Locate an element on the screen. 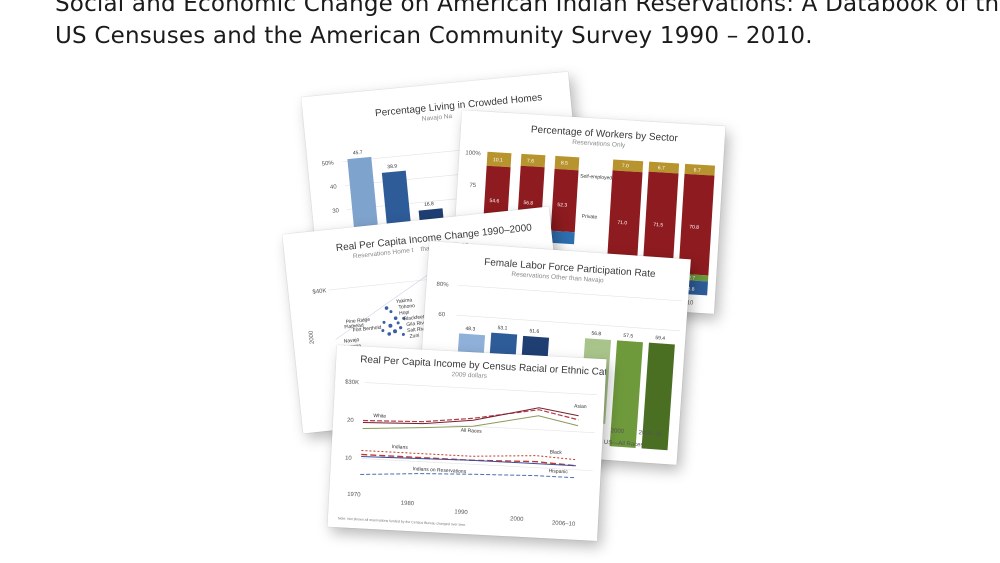 Image resolution: width=1000 pixels, height=563 pixels. income-change-point-label-2: Tohono is located at coordinates (406, 307).